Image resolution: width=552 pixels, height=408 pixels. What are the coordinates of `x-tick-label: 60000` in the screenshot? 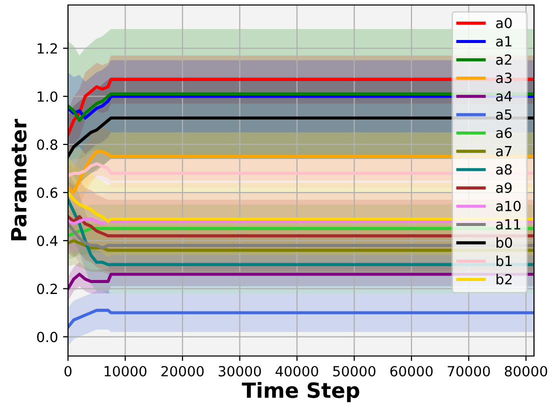 It's located at (411, 371).